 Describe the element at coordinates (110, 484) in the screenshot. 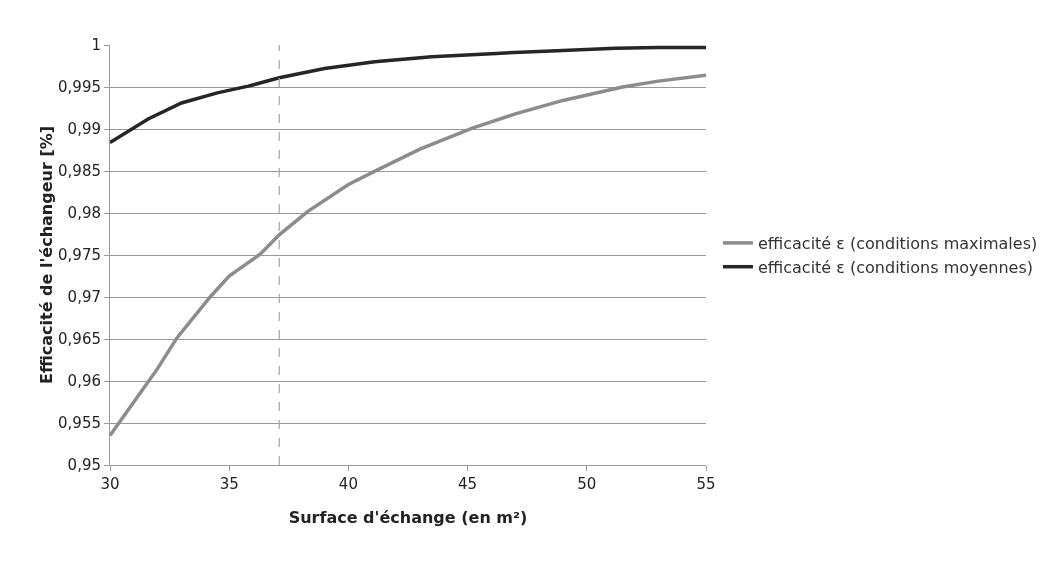

I see `x-tick-label: 30` at that location.